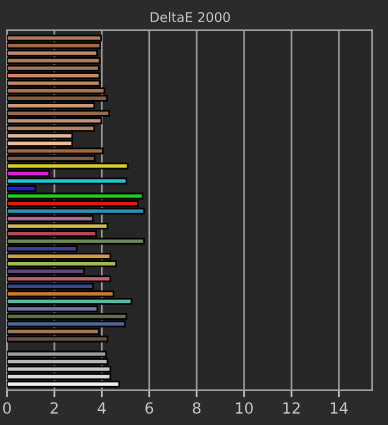 Image resolution: width=388 pixels, height=425 pixels. I want to click on x-tick-label: 6, so click(149, 408).